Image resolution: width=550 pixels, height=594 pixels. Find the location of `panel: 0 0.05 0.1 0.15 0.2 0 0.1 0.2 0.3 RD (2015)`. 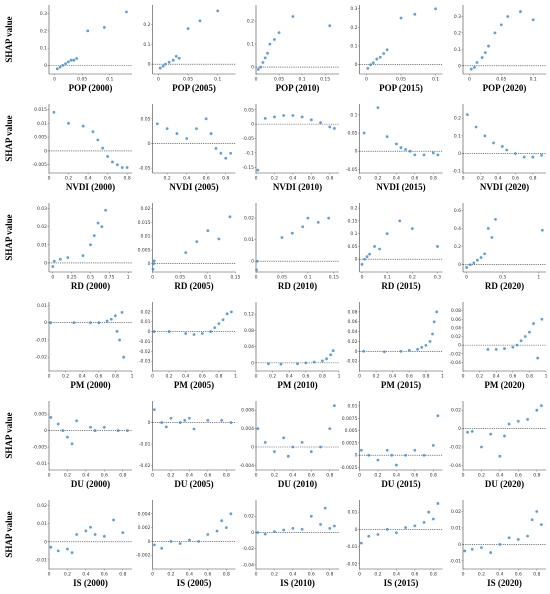

panel: 0 0.05 0.1 0.15 0.2 0 0.1 0.2 0.3 RD (2015) is located at coordinates (395, 247).